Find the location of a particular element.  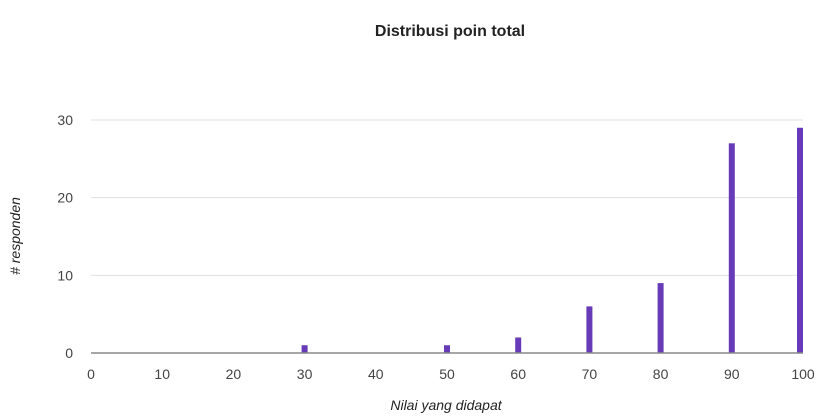

x-tick-label: 40 is located at coordinates (376, 374).